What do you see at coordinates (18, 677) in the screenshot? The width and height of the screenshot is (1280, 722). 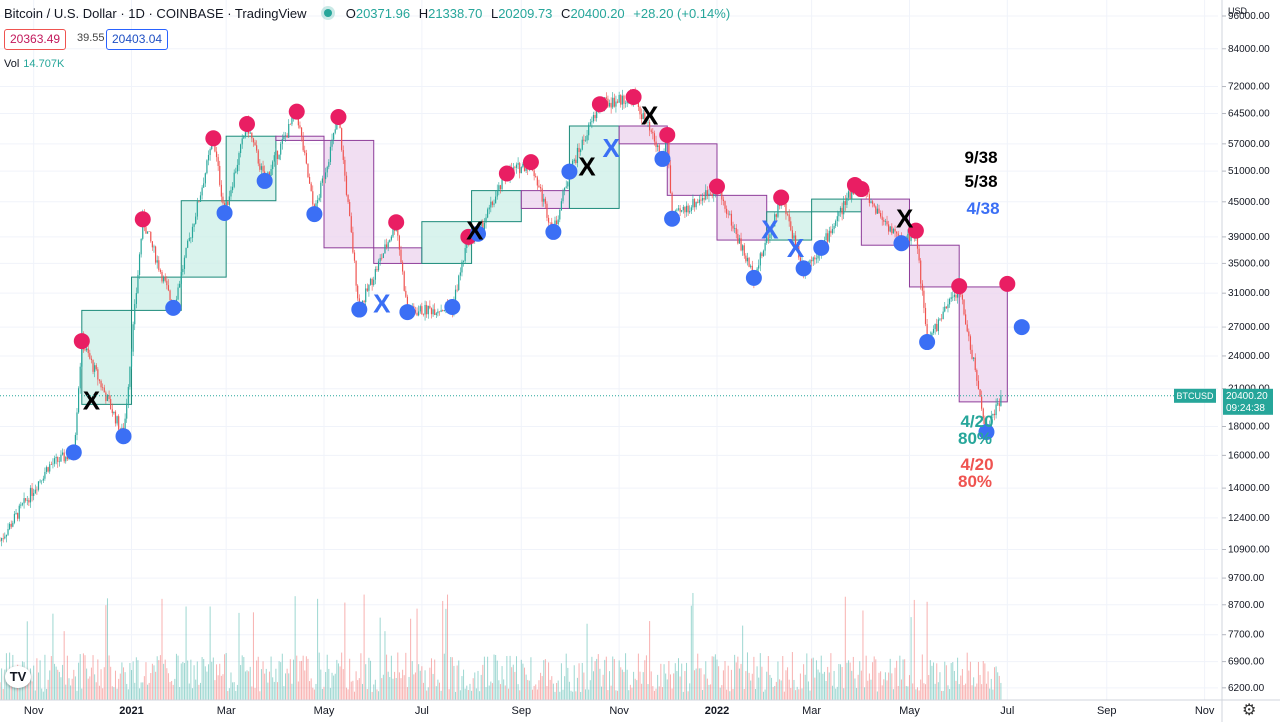 I see `tradingview-logo-icon: TV` at bounding box center [18, 677].